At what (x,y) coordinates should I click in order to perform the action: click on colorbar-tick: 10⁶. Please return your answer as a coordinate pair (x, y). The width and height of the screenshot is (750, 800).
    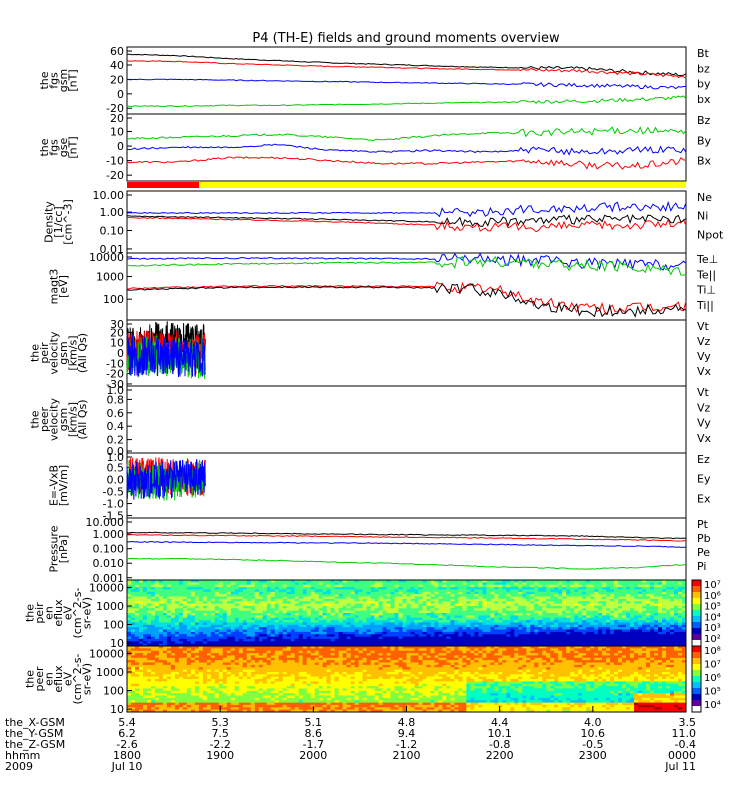
    Looking at the image, I should click on (712, 678).